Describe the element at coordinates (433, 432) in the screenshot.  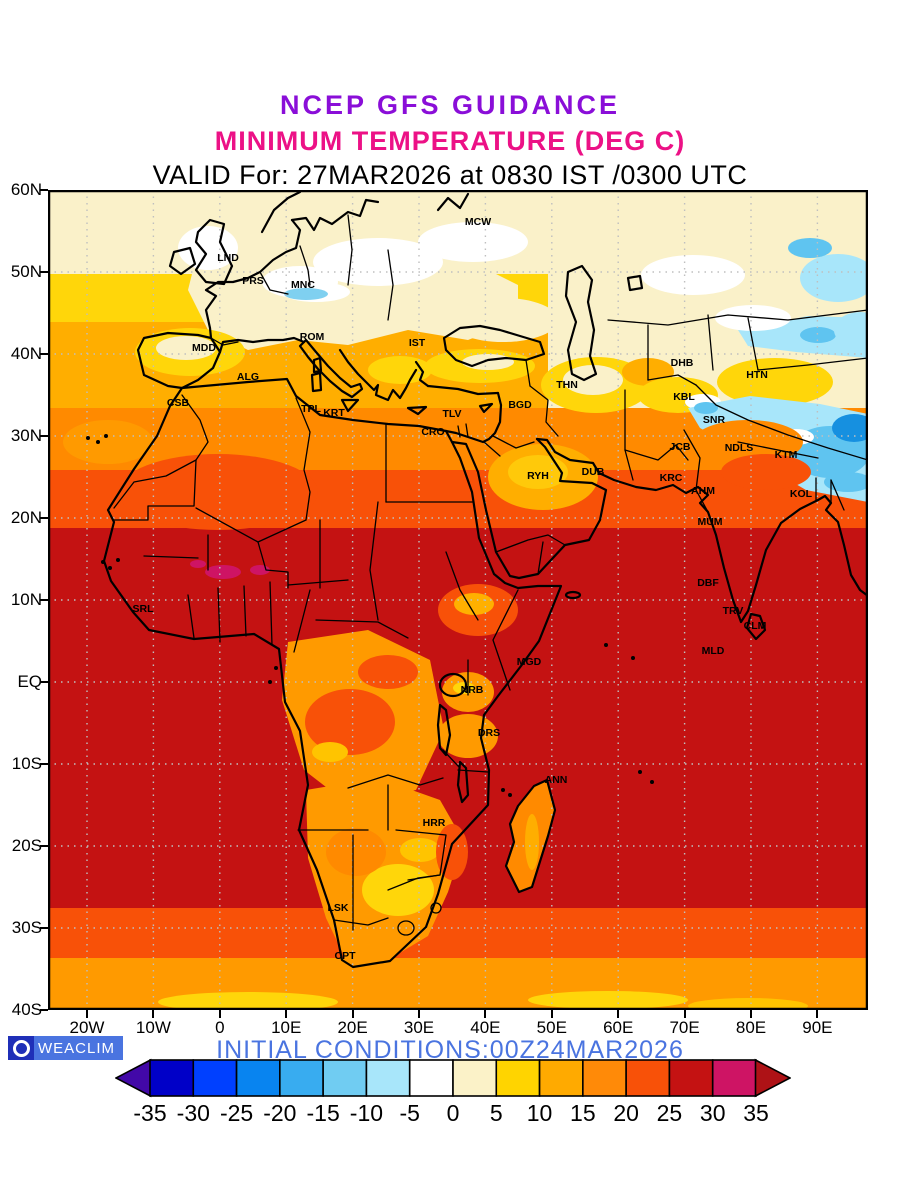
I see `city-label: CRO` at that location.